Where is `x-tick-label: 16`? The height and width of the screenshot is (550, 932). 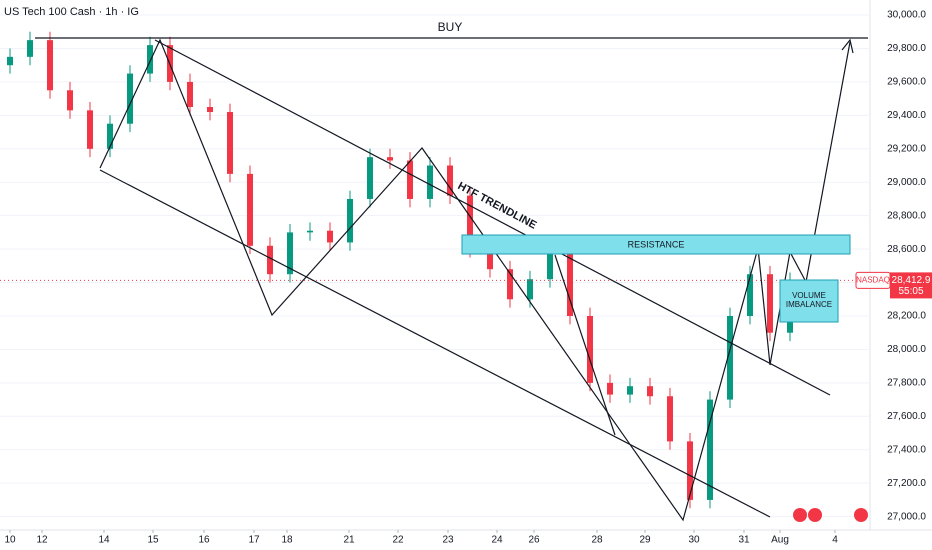 x-tick-label: 16 is located at coordinates (204, 540).